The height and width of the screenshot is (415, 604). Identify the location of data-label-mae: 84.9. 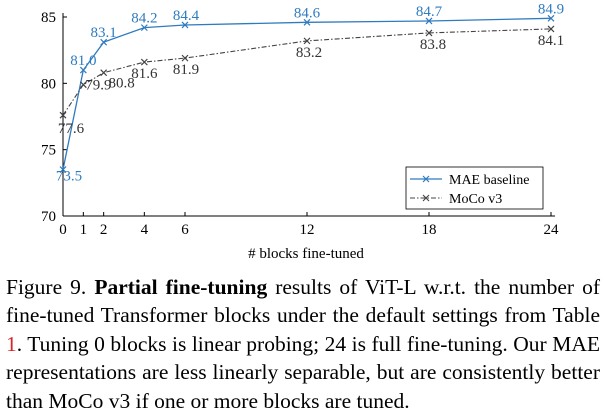
(551, 9).